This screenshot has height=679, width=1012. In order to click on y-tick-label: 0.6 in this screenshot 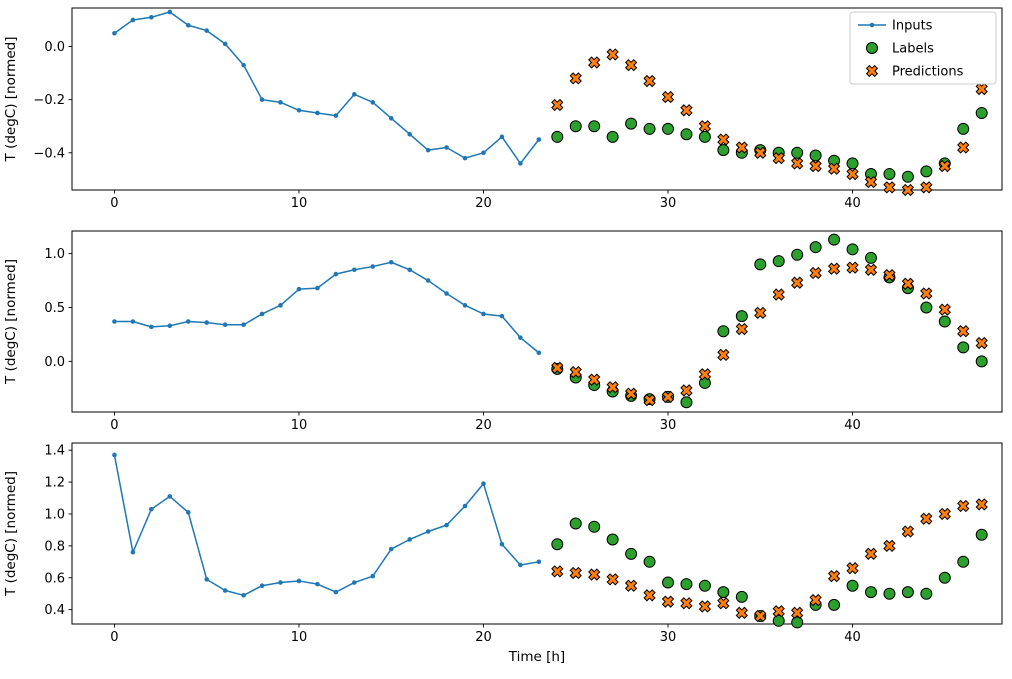, I will do `click(54, 578)`.